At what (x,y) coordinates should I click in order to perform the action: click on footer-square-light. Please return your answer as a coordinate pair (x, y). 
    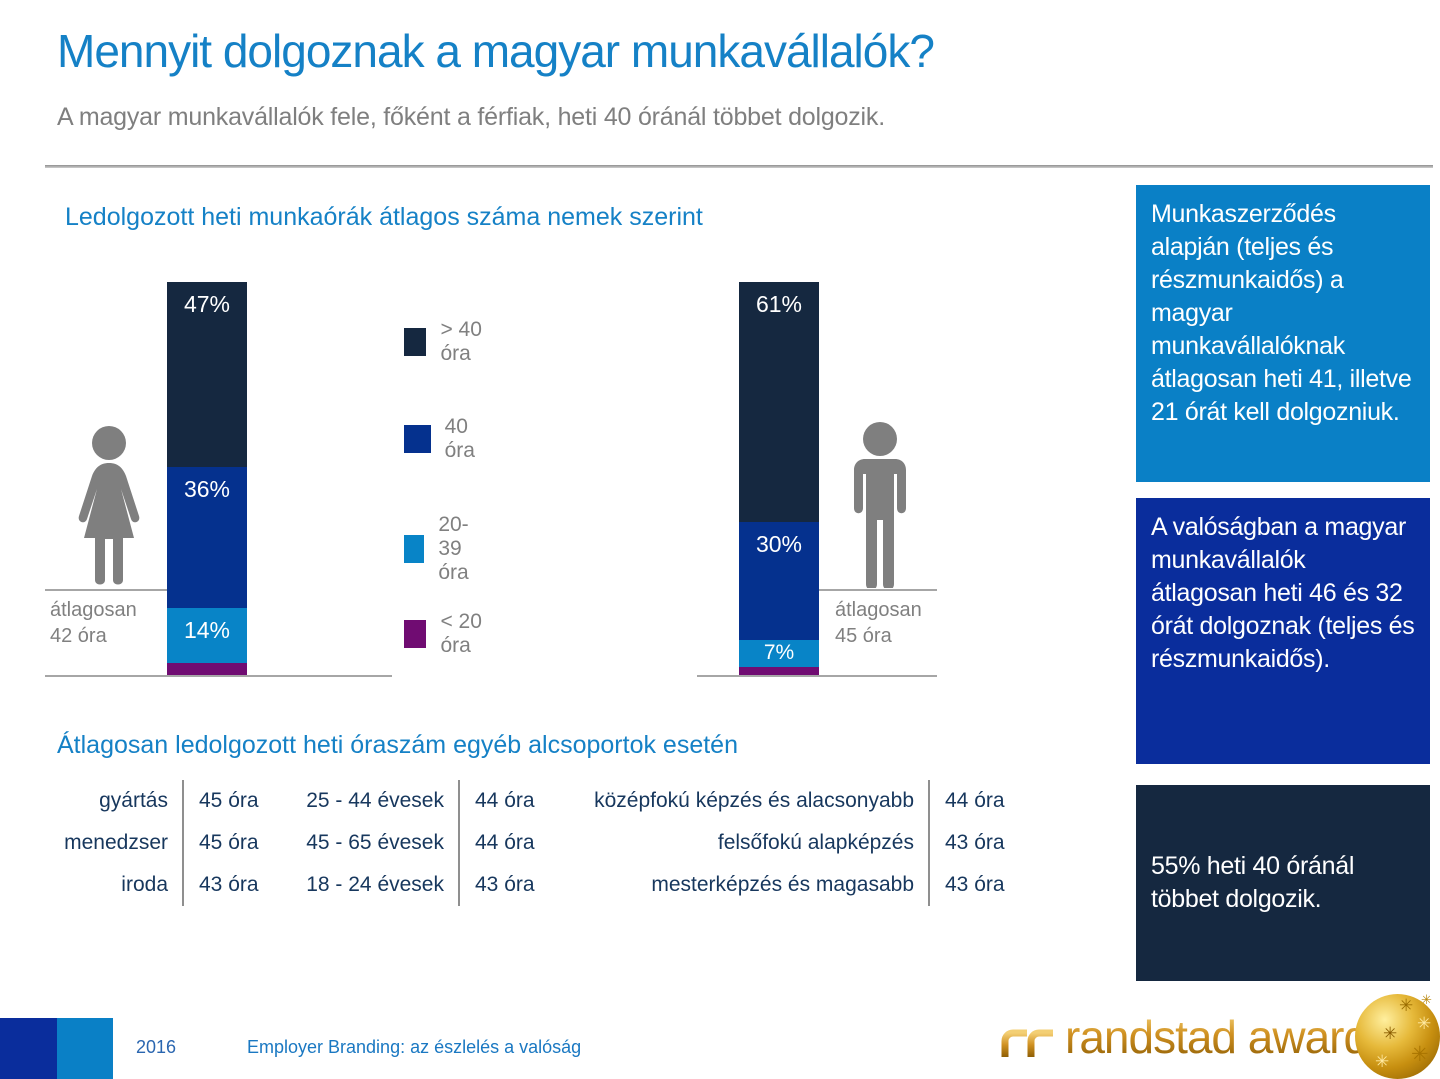
    Looking at the image, I should click on (85, 1048).